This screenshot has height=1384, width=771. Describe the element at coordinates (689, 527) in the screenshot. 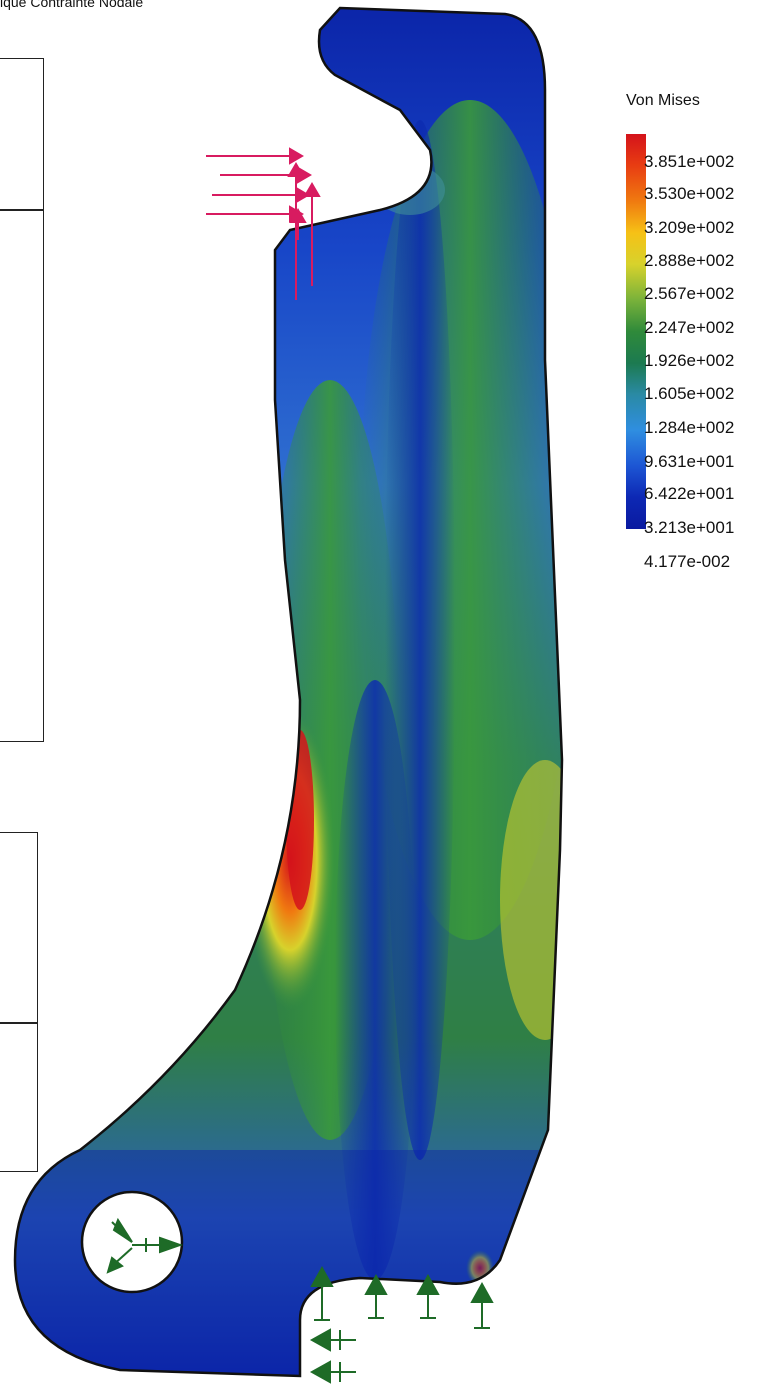

I see `legend-tick: 3.213e+001` at that location.